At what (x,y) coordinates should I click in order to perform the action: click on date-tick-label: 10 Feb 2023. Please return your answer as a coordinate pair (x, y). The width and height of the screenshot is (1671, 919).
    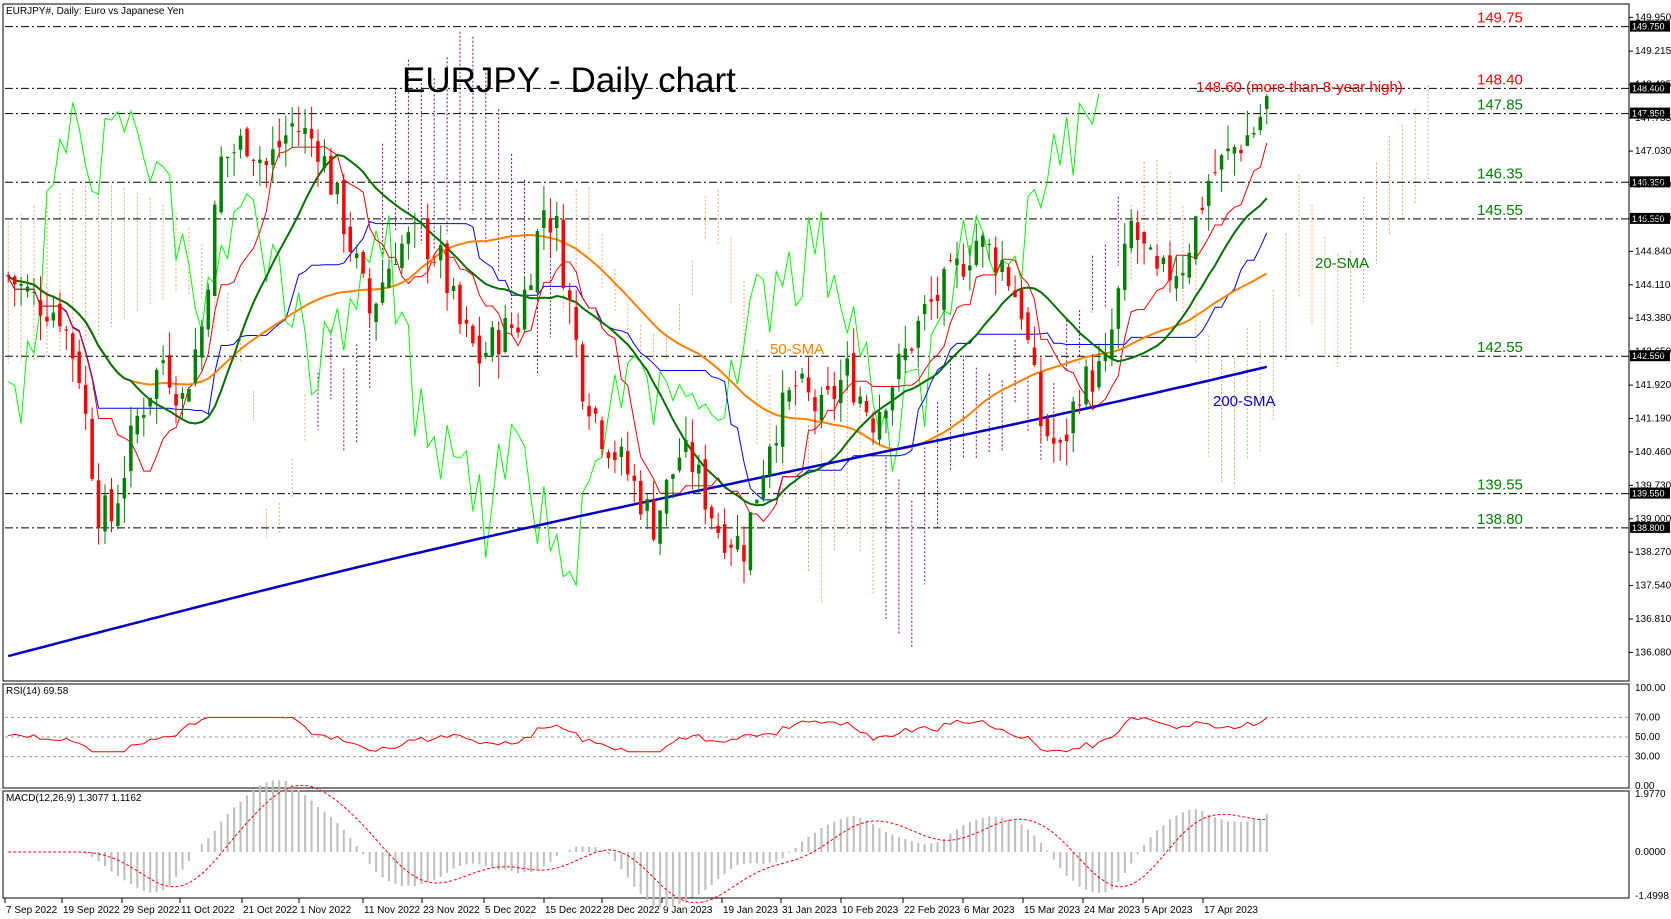
    Looking at the image, I should click on (870, 910).